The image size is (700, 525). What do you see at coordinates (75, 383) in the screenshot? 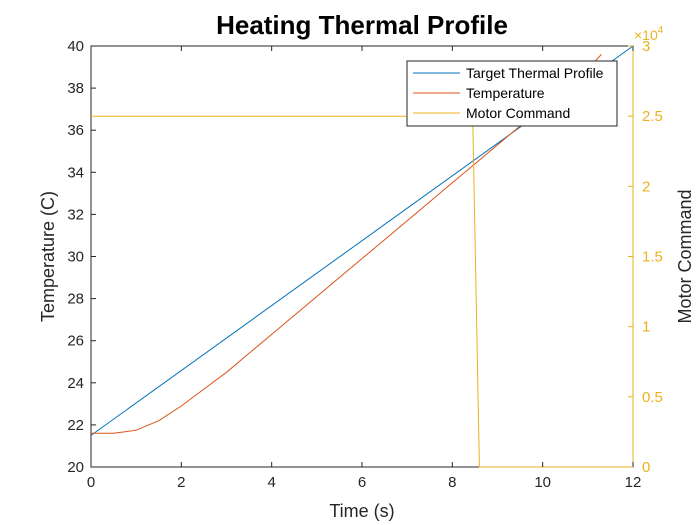
I see `y-tick-label: 24` at bounding box center [75, 383].